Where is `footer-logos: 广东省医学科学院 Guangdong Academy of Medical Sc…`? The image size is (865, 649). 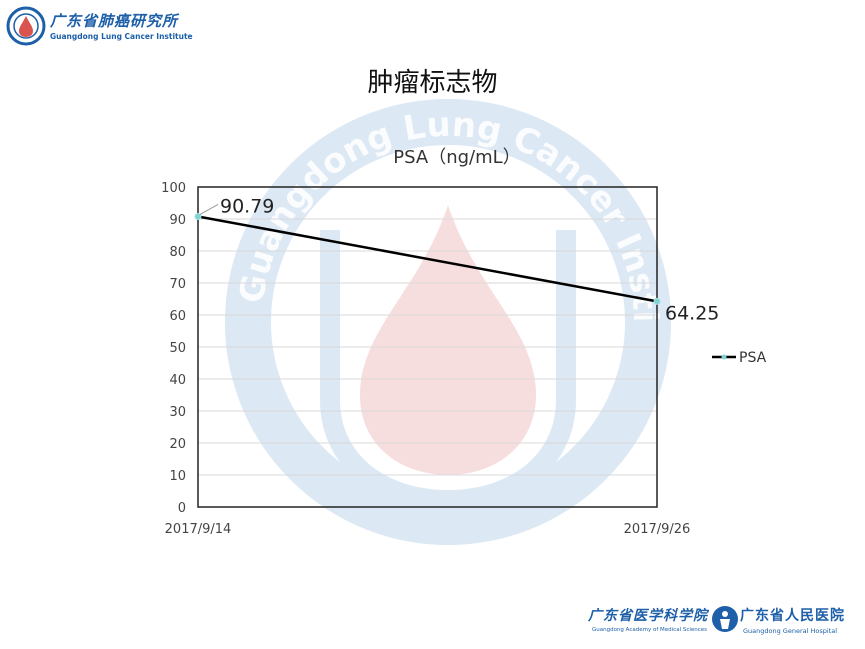
footer-logos: 广东省医学科学院 Guangdong Academy of Medical Sc… is located at coordinates (724, 623).